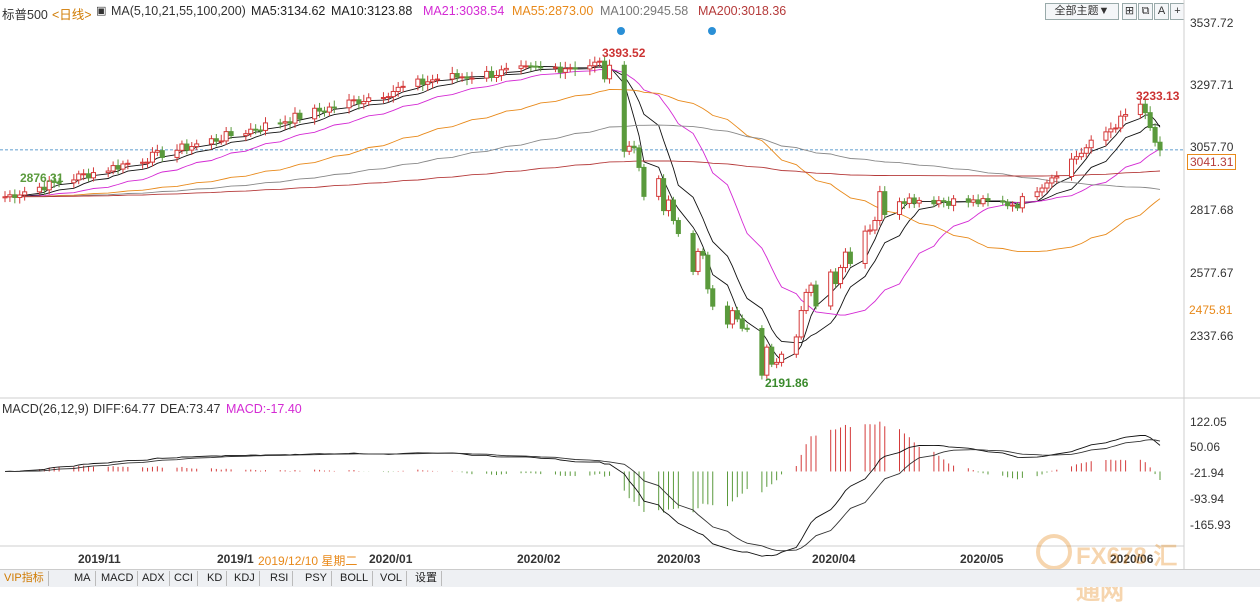 The image size is (1260, 606). I want to click on plus-box-icon: ⊞, so click(1129, 11).